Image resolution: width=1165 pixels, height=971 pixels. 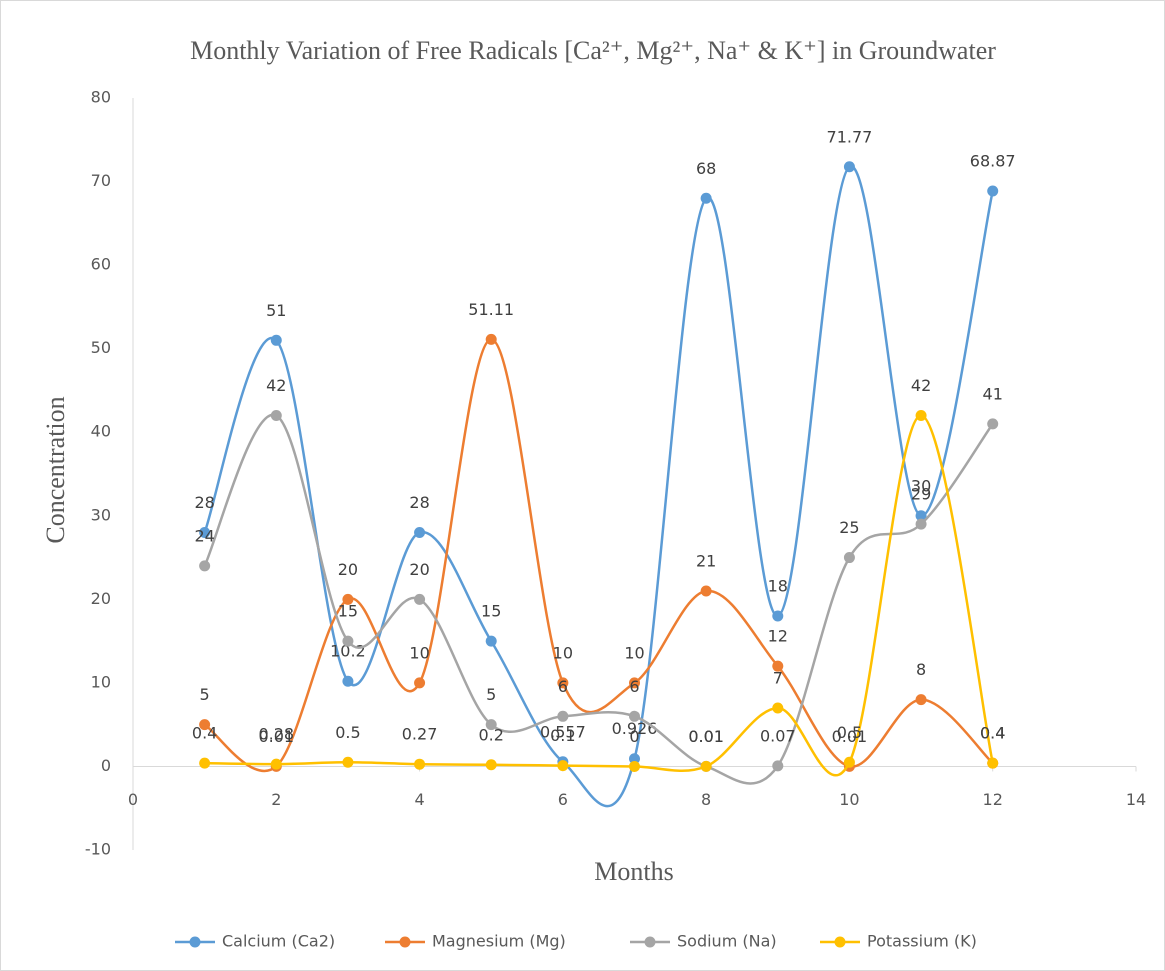 I want to click on x-tick-label: 10, so click(x=849, y=799).